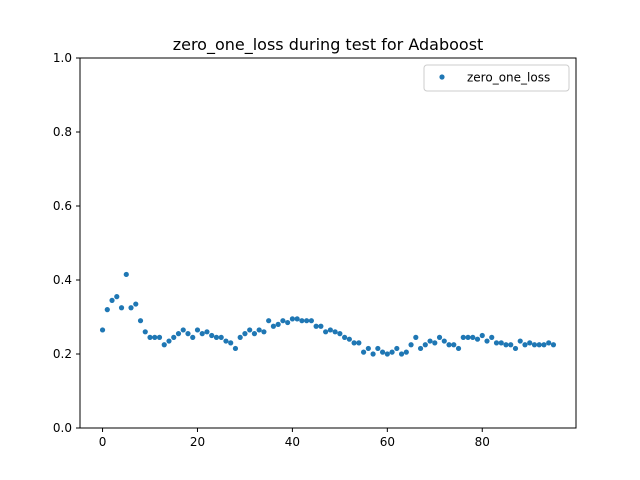 The image size is (640, 480). Describe the element at coordinates (328, 314) in the screenshot. I see `plot-area` at that location.